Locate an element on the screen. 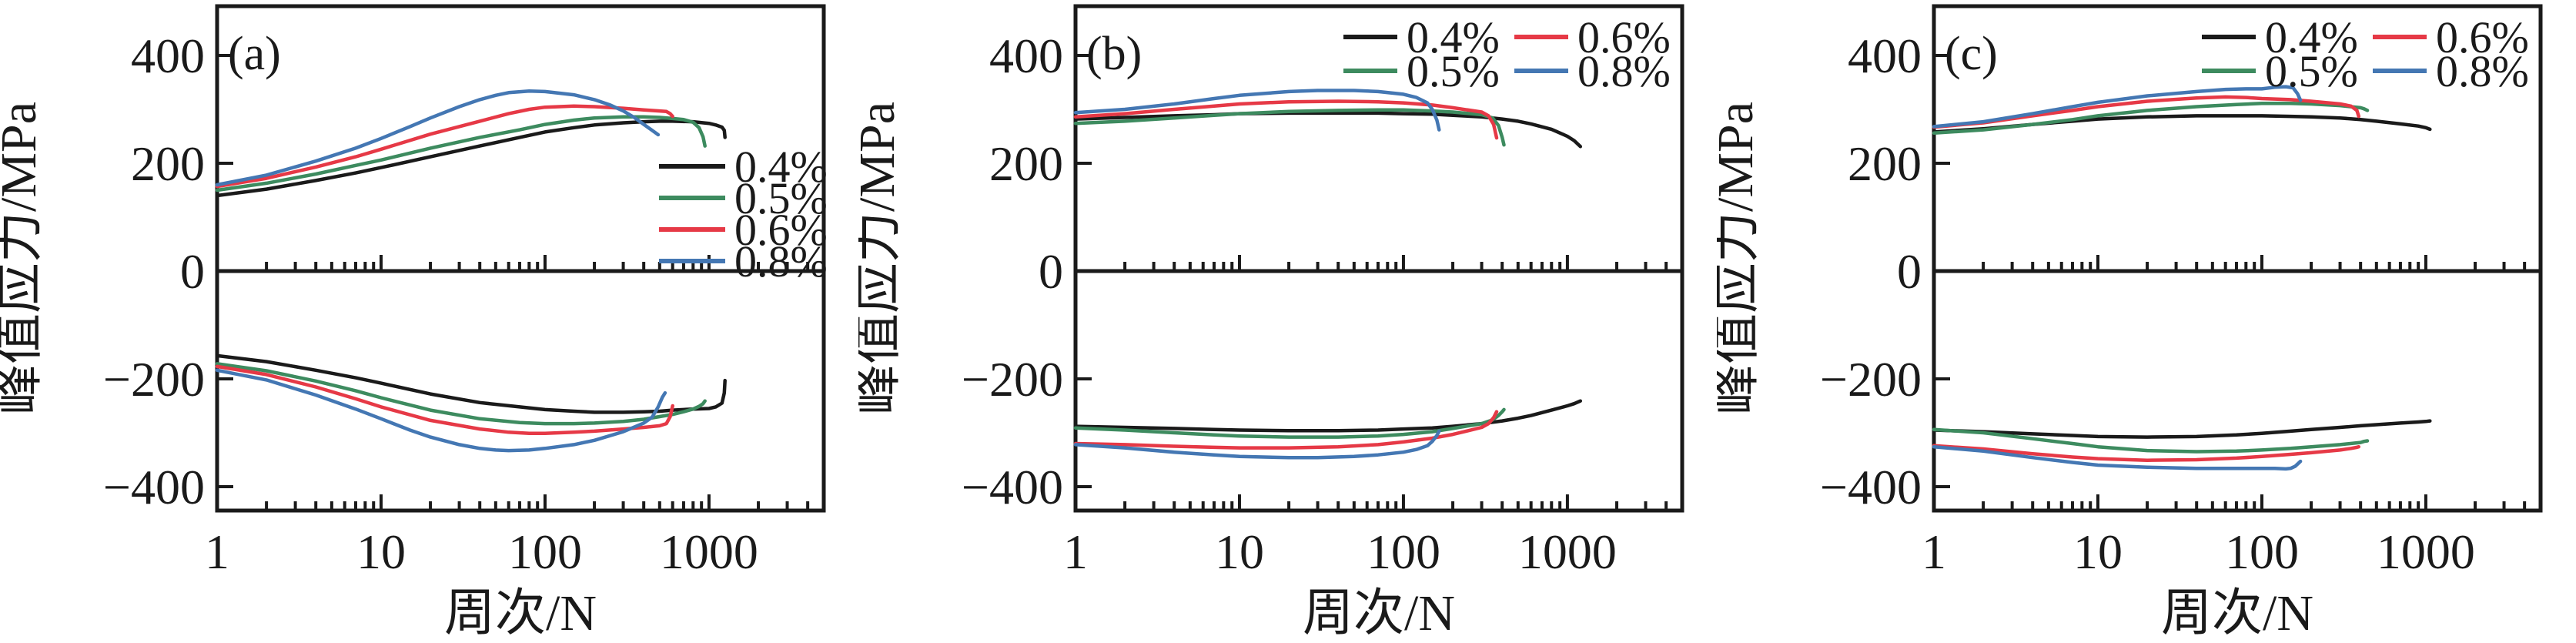  panel-letter: (c) is located at coordinates (1972, 54).